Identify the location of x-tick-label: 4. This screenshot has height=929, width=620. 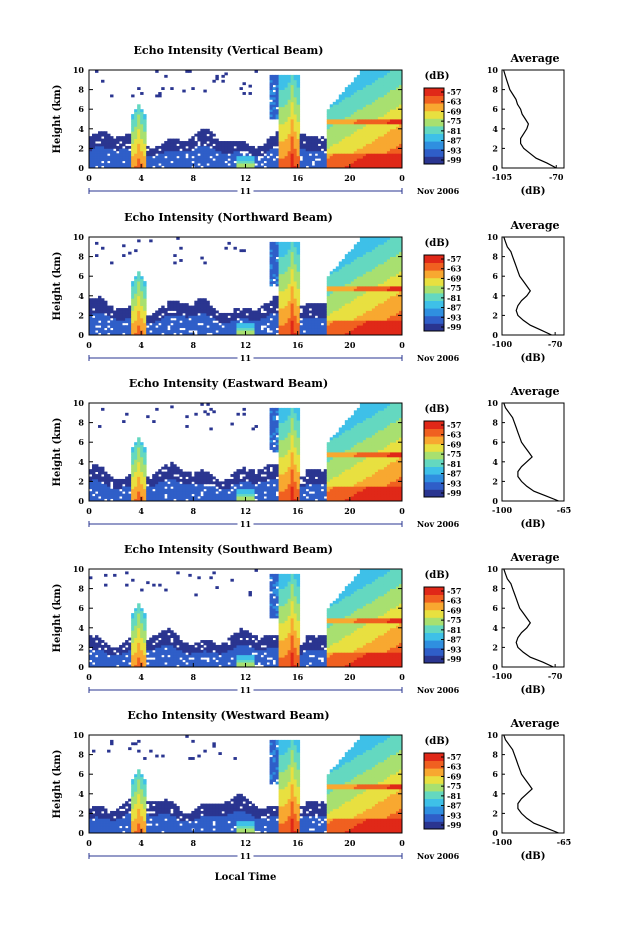
(141, 178).